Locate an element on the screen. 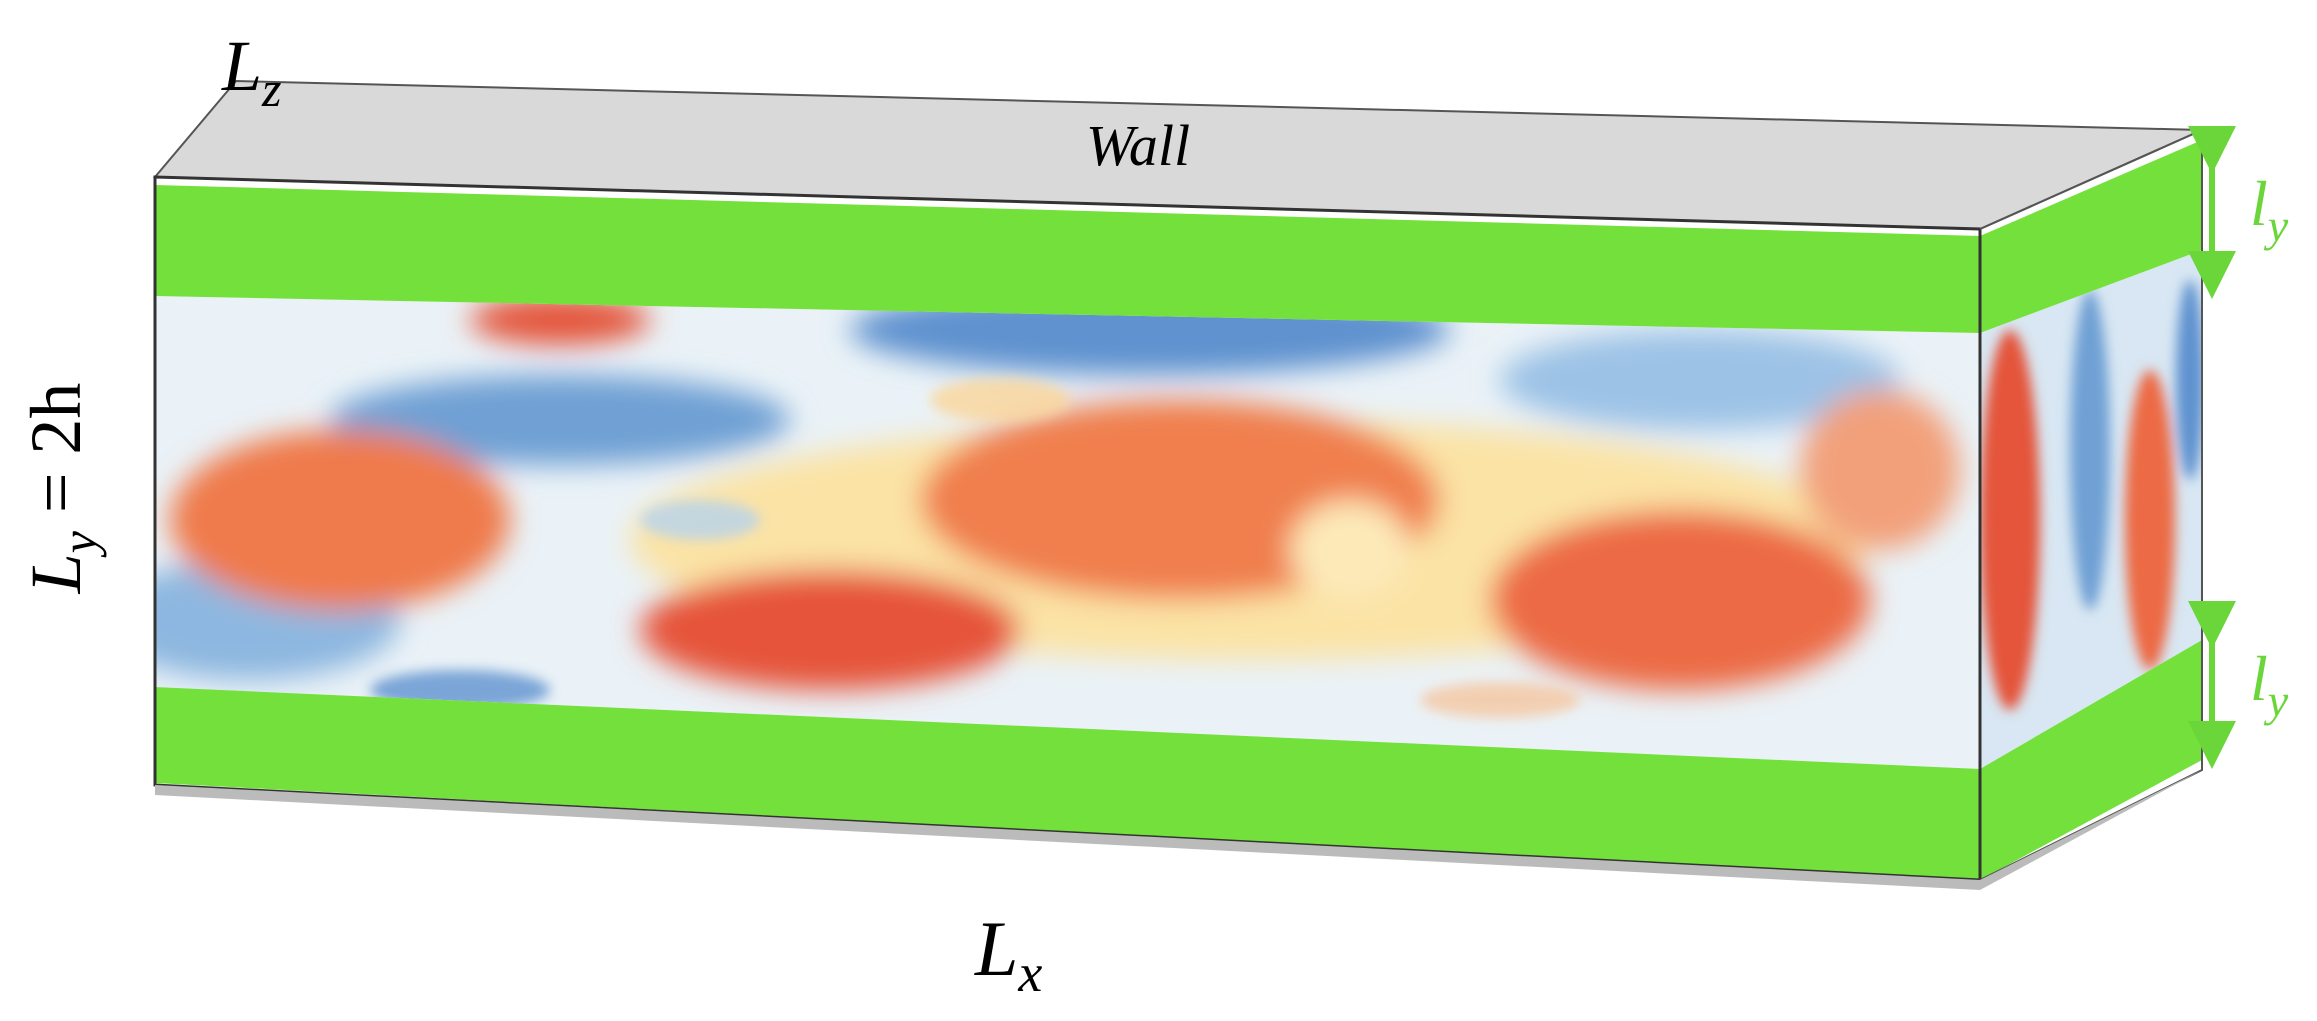 This screenshot has height=1021, width=2317. ly-top-label: ly is located at coordinates (2269, 209).